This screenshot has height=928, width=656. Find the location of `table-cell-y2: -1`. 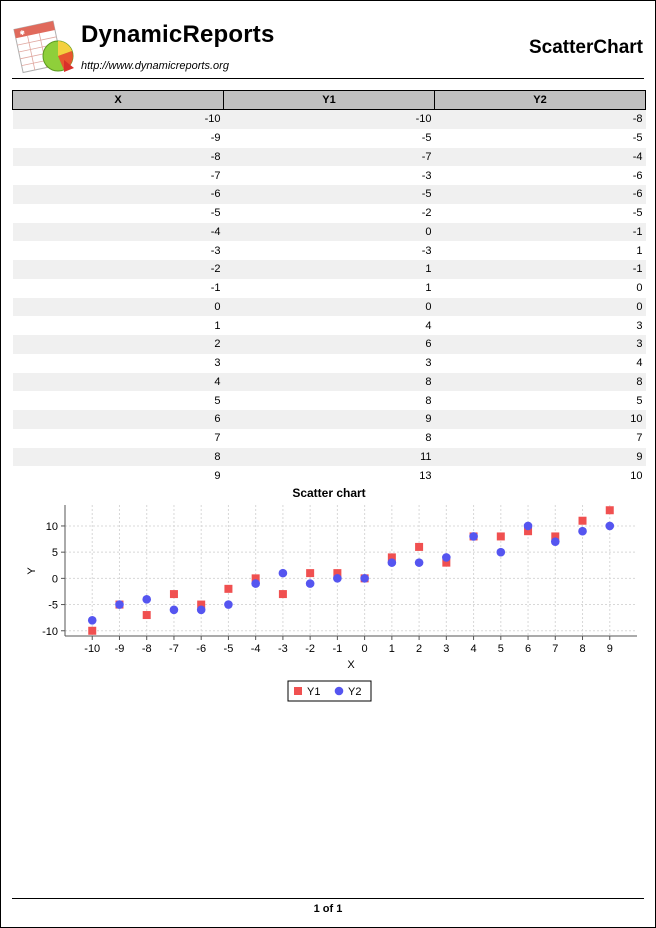

table-cell-y2: -1 is located at coordinates (540, 232).